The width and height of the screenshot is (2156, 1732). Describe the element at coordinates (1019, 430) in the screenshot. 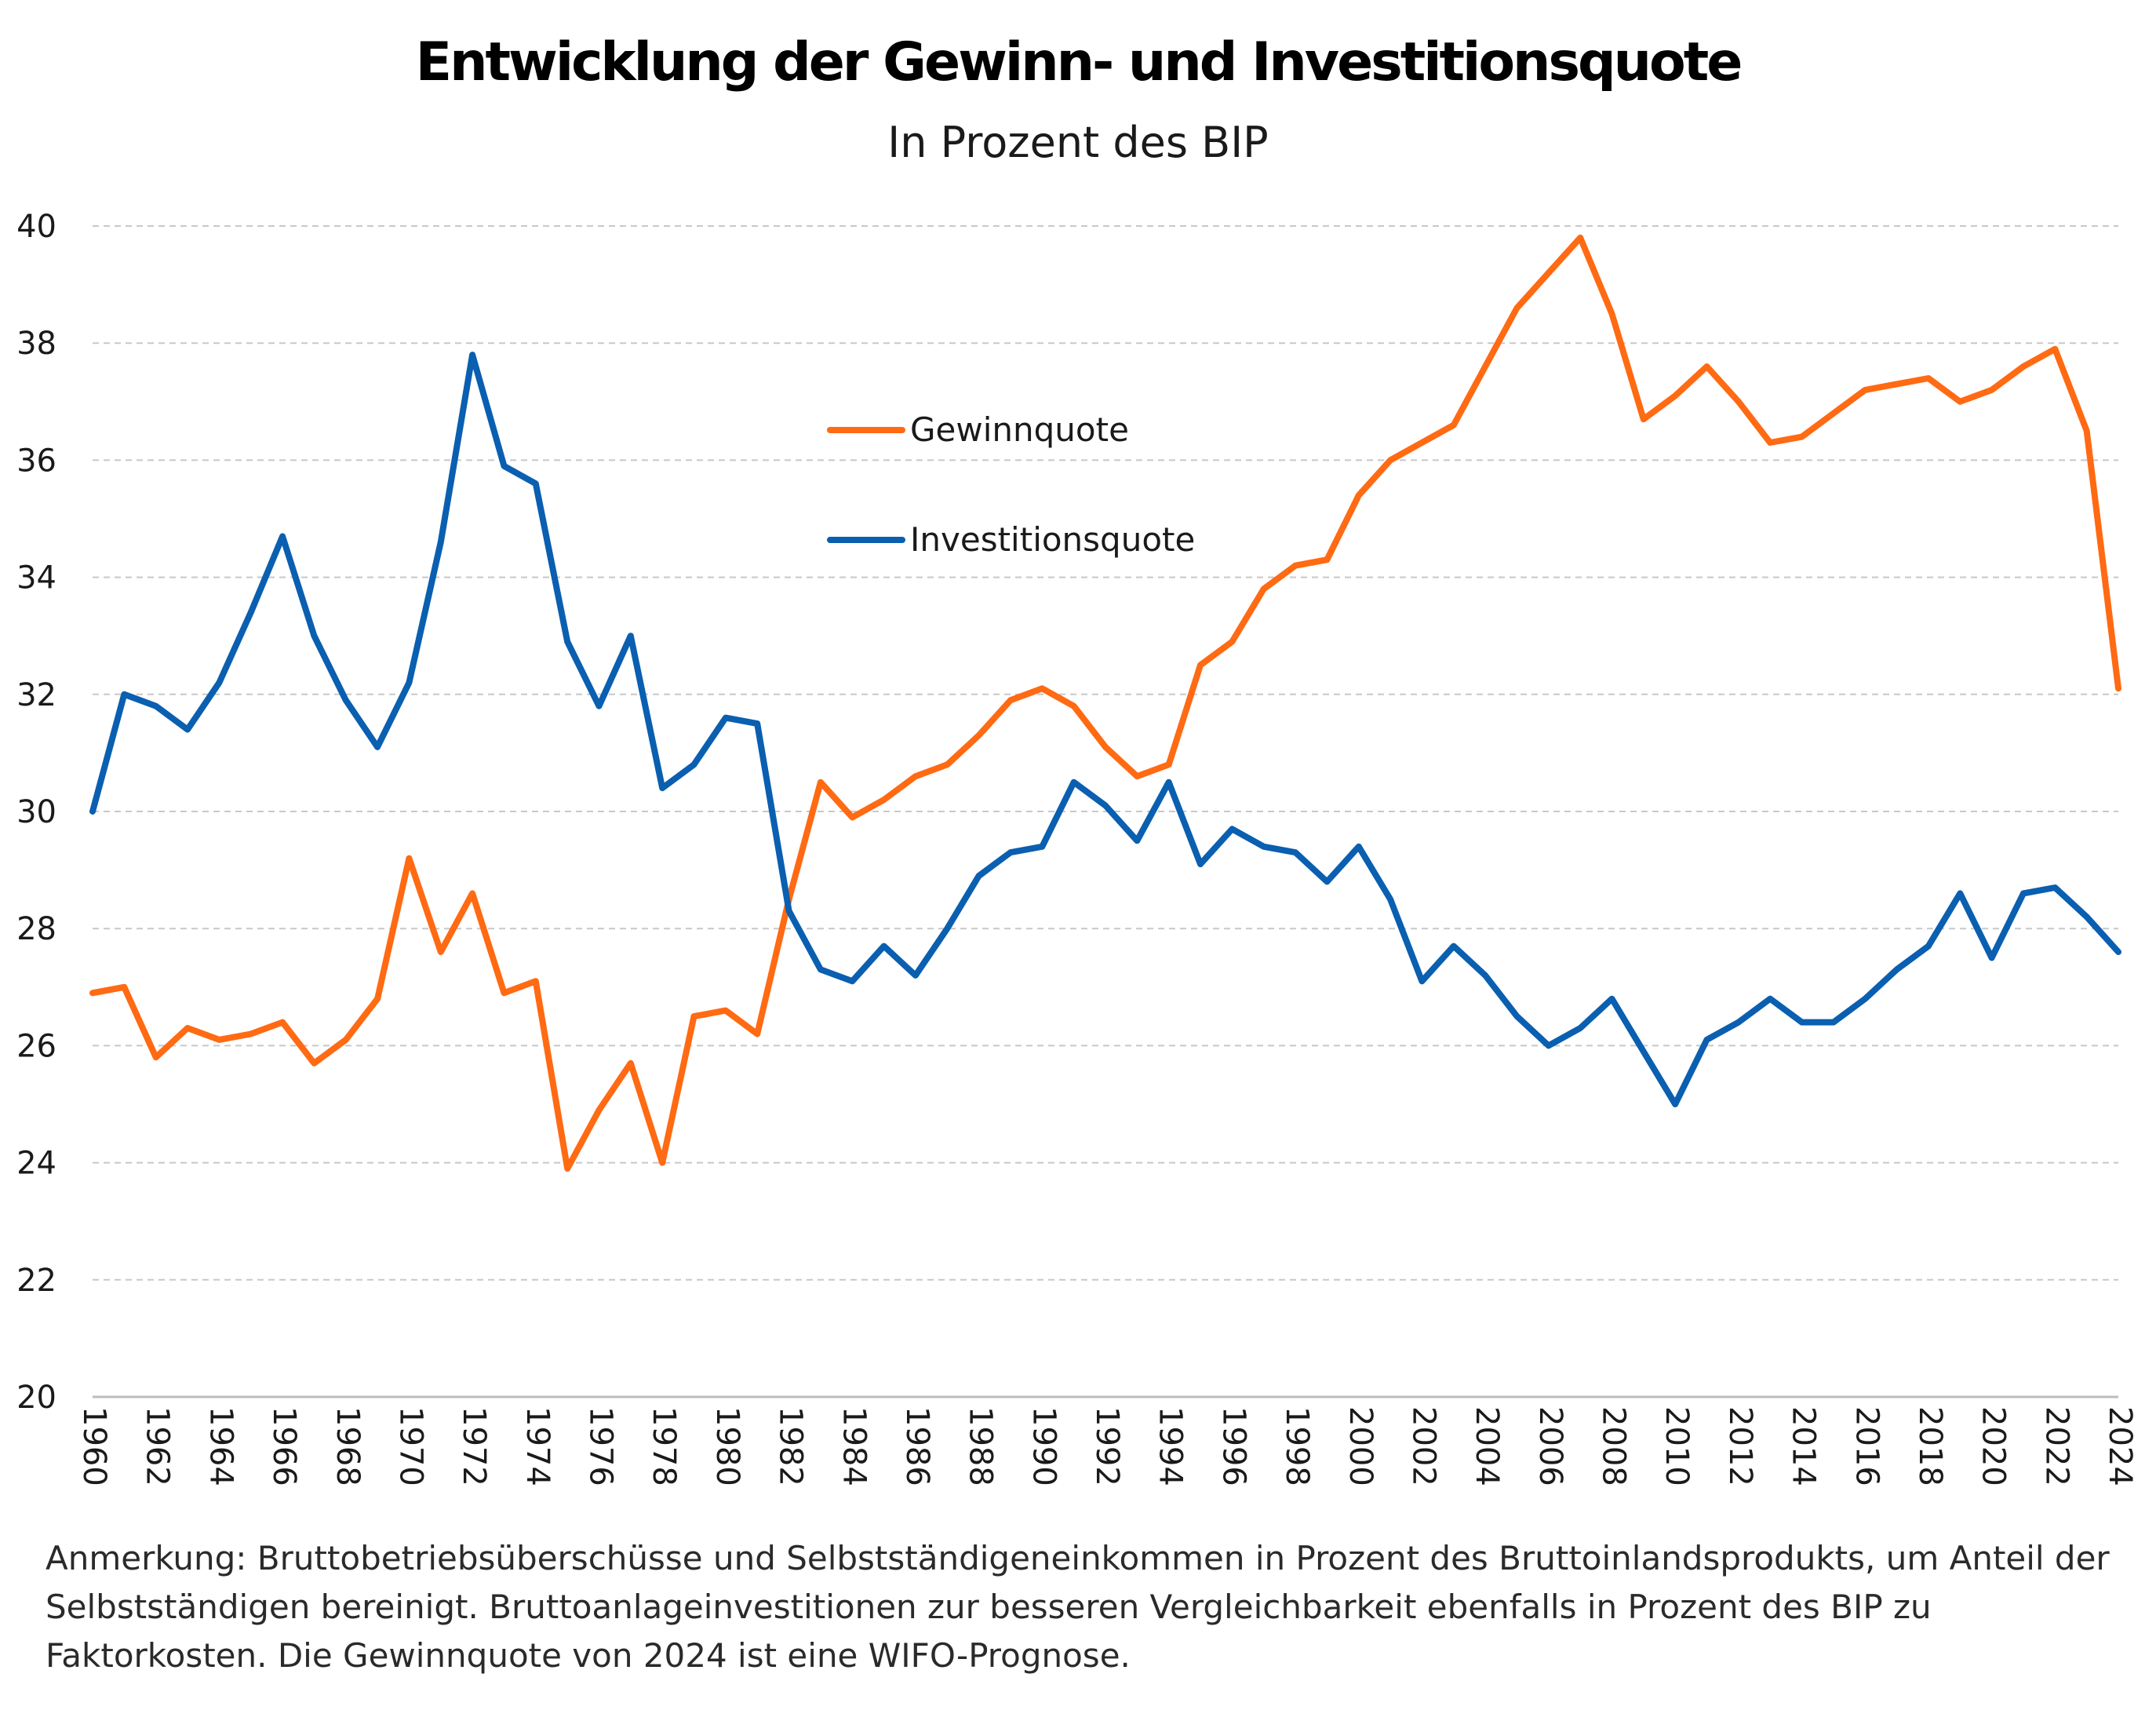

I see `legend-label-gewinnquote: Gewinnquote` at that location.